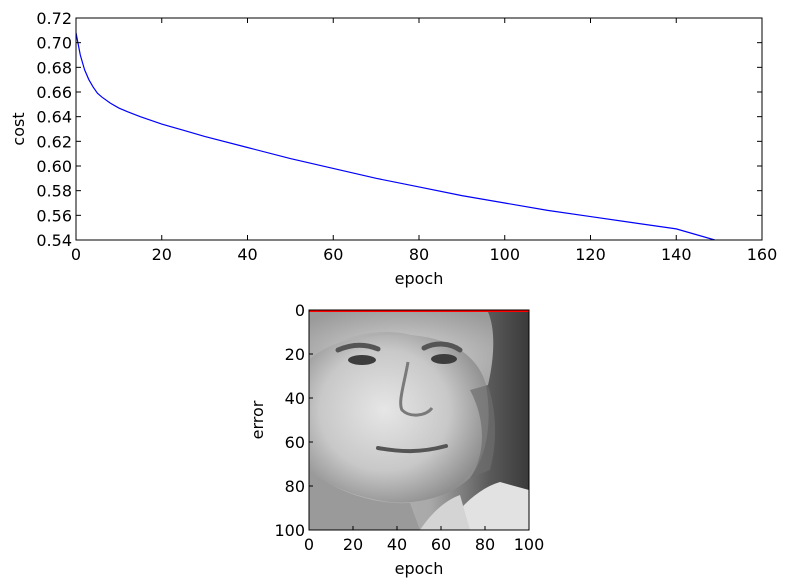 The height and width of the screenshot is (588, 785). I want to click on top-x-tick-label: 80, so click(419, 254).